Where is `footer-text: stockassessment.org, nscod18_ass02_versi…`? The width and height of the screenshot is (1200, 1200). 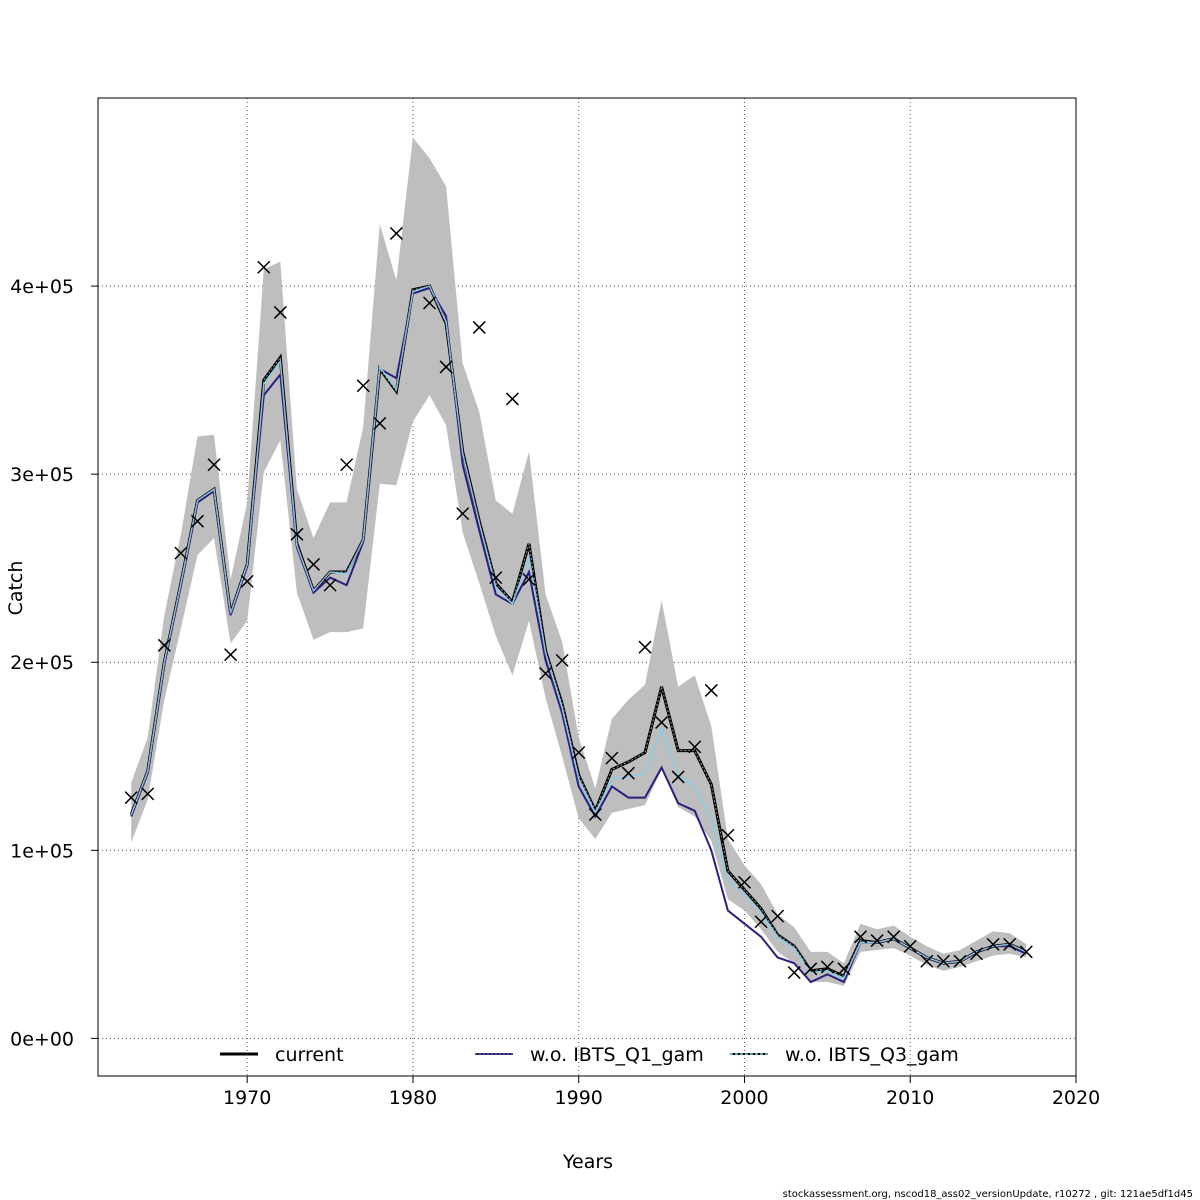 footer-text: stockassessment.org, nscod18_ass02_versi… is located at coordinates (988, 1194).